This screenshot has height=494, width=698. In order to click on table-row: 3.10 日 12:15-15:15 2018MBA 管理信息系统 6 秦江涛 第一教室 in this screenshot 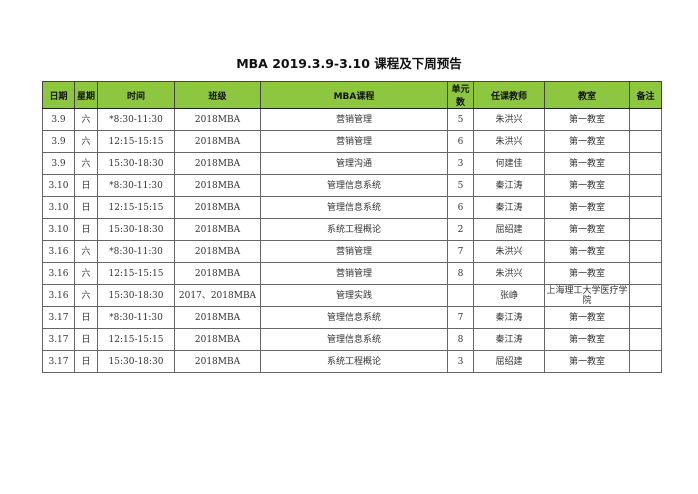, I will do `click(352, 207)`.